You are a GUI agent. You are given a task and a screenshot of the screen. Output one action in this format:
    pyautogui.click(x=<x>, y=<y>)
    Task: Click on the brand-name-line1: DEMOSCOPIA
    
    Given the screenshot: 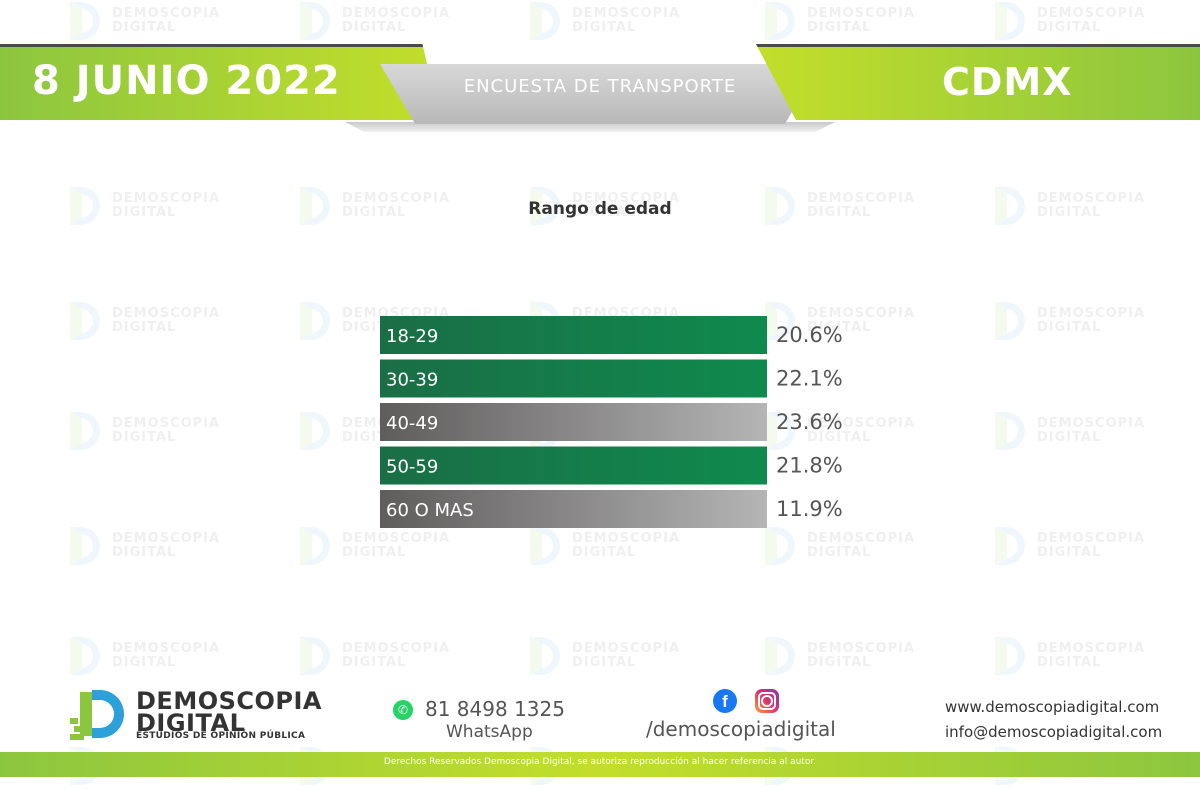 What is the action you would take?
    pyautogui.click(x=229, y=701)
    